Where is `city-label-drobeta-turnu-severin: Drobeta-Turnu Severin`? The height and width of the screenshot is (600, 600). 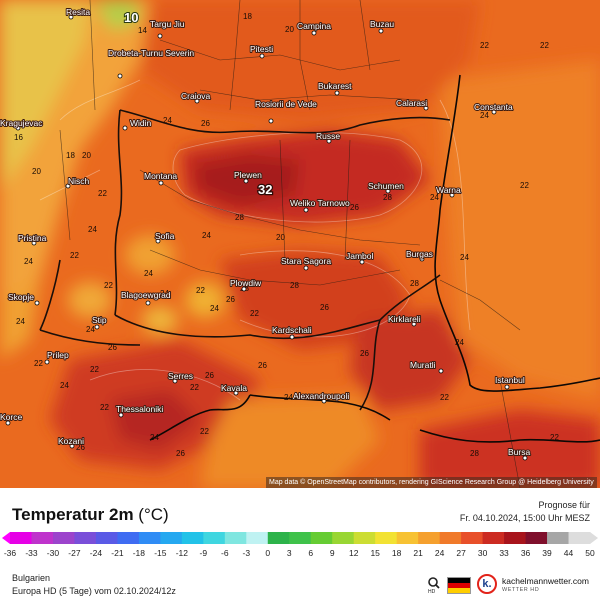 city-label-drobeta-turnu-severin: Drobeta-Turnu Severin is located at coordinates (151, 53).